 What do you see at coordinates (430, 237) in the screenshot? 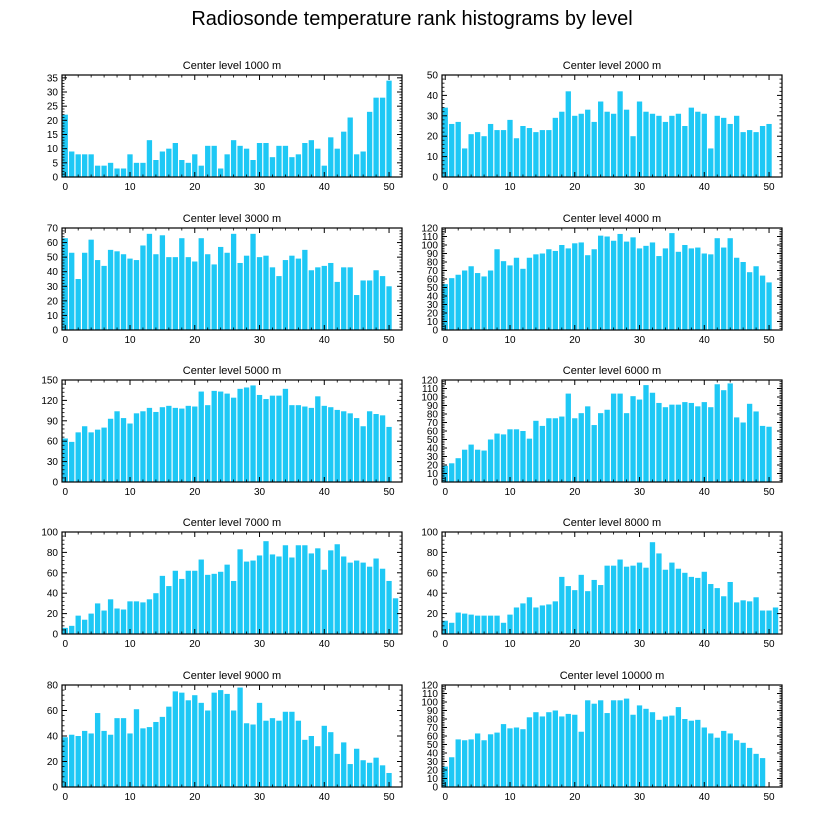
I see `y-tick-label: 110` at bounding box center [430, 237].